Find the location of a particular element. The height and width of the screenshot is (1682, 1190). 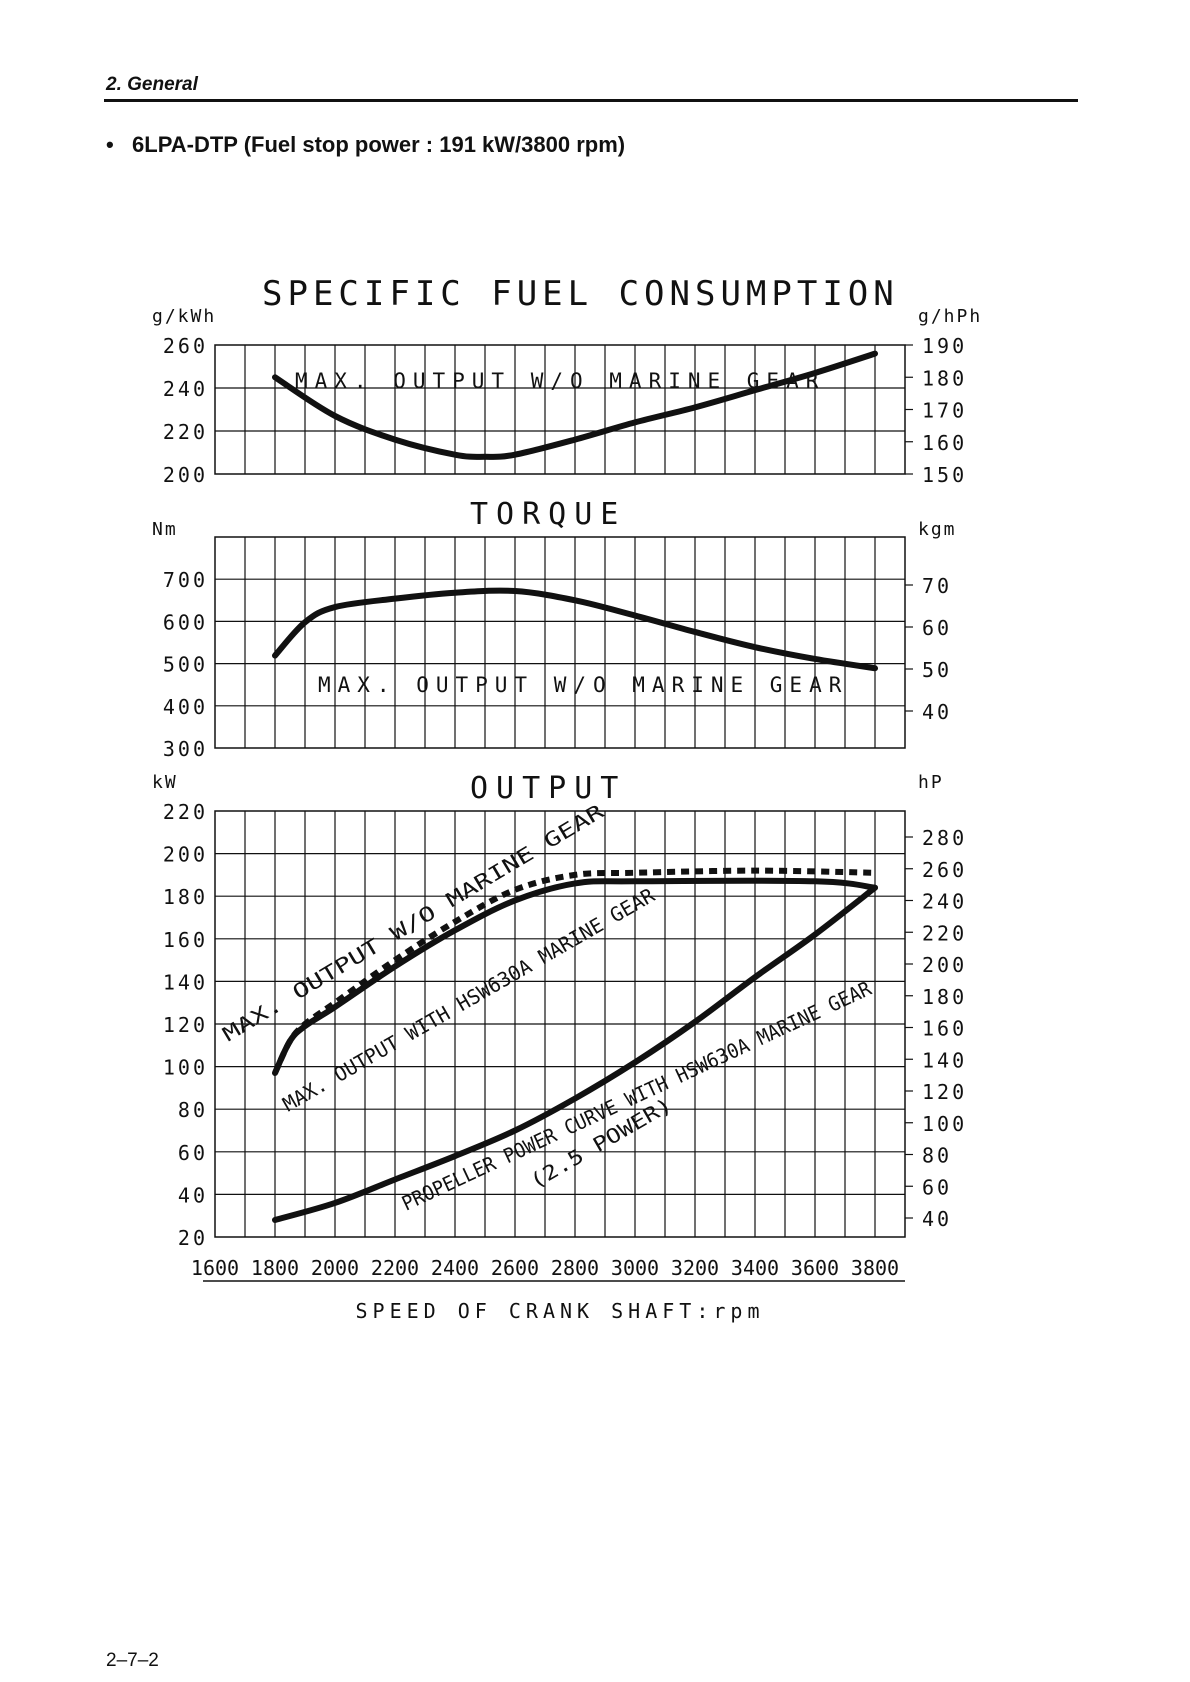

x-tick-label: 3600 is located at coordinates (815, 1268).